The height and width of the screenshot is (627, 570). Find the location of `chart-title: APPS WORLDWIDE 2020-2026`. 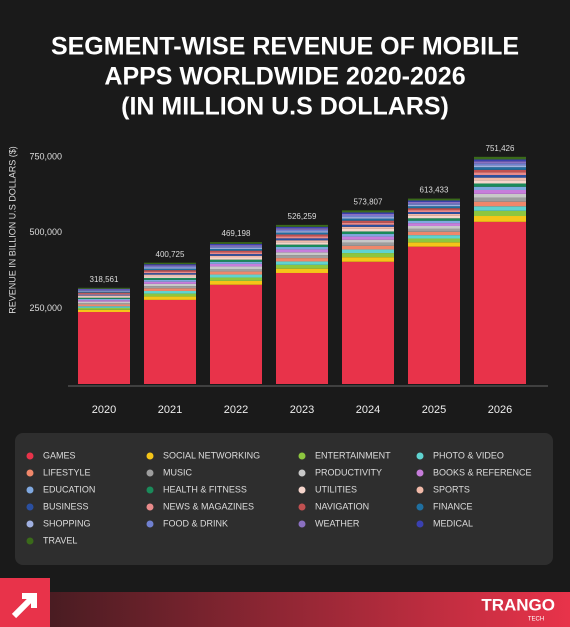

chart-title: APPS WORLDWIDE 2020-2026 is located at coordinates (284, 77).